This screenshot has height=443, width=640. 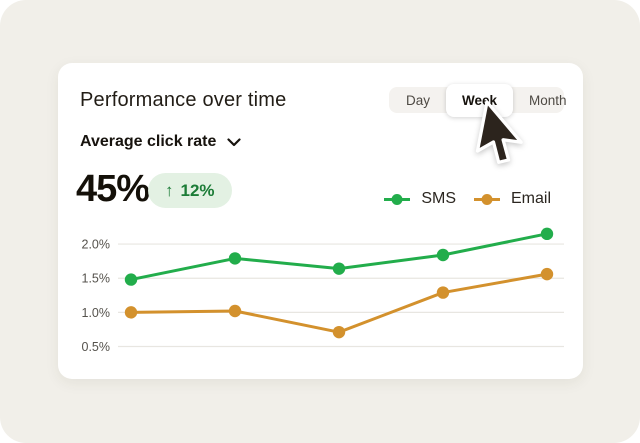 I want to click on metric-selector-label: Average click rate, so click(x=148, y=141).